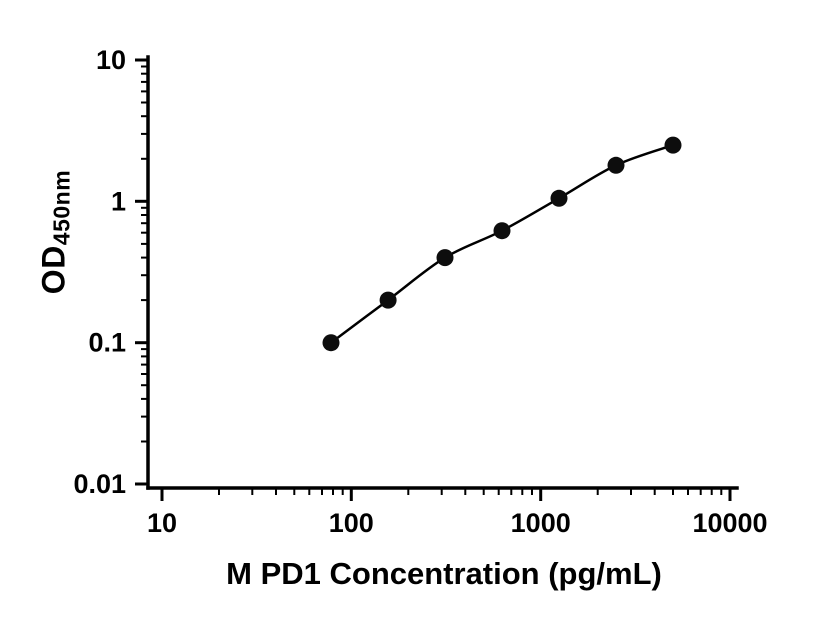 The width and height of the screenshot is (816, 640). I want to click on y-tick-label: 0.1, so click(107, 343).